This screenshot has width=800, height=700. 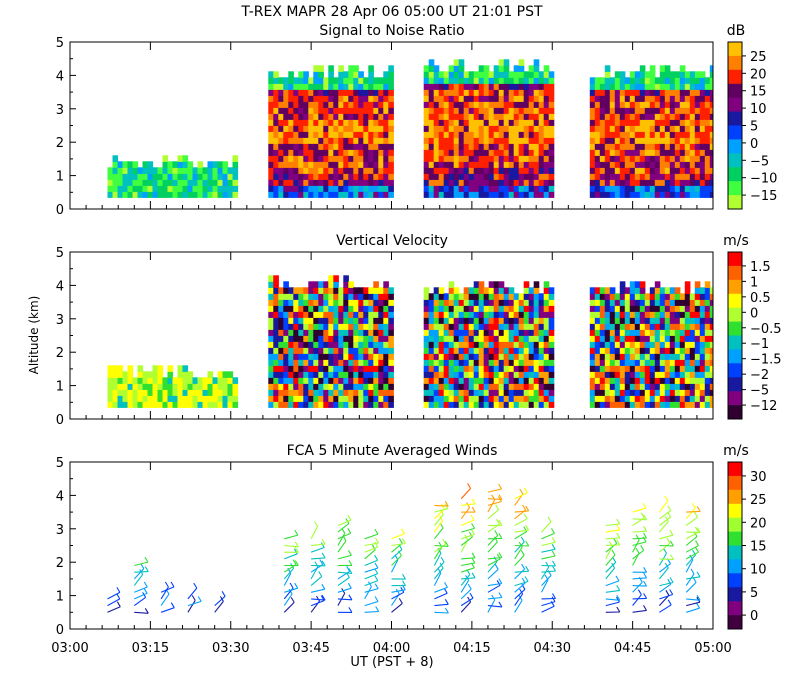 I want to click on y-tick-label: 0, so click(x=60, y=210).